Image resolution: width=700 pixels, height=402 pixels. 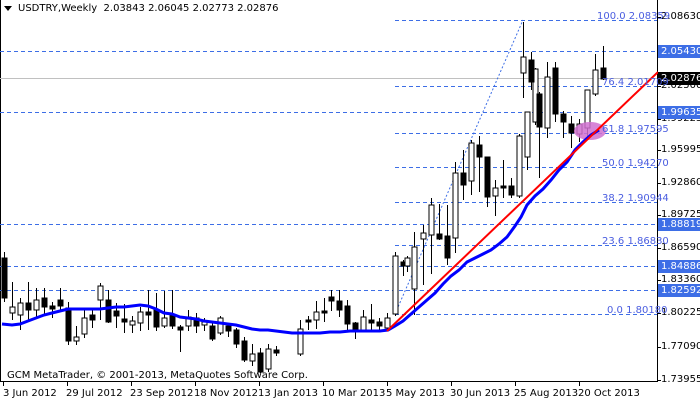 What do you see at coordinates (226, 393) in the screenshot?
I see `x-tick-label: 18 Nov 2012` at bounding box center [226, 393].